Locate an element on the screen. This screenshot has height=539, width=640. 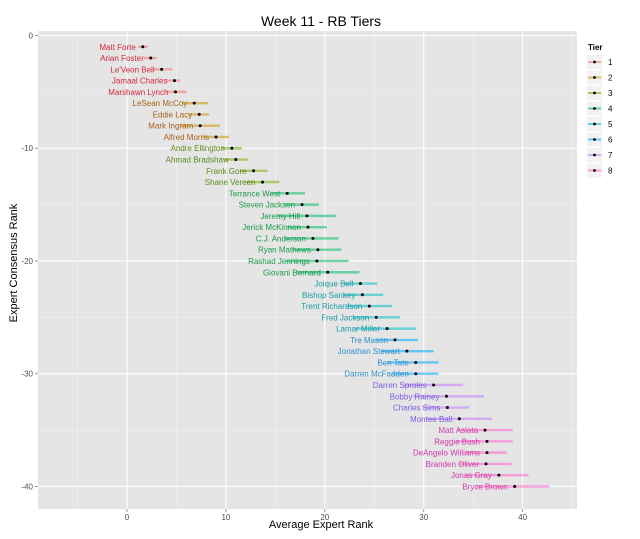
chart-title: Week 11 - RB Tiers is located at coordinates (321, 21).